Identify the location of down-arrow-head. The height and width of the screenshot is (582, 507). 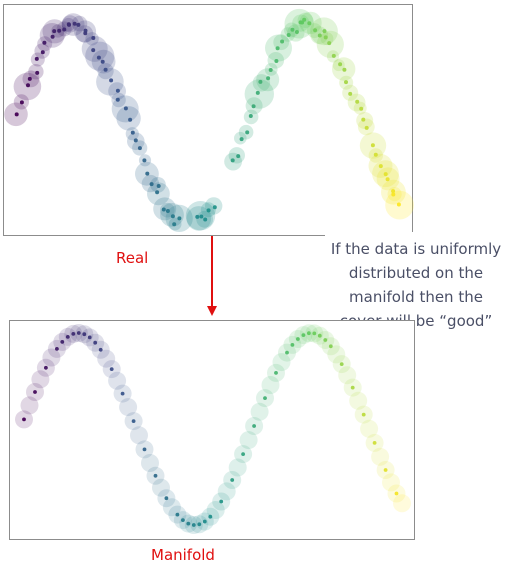
(212, 311).